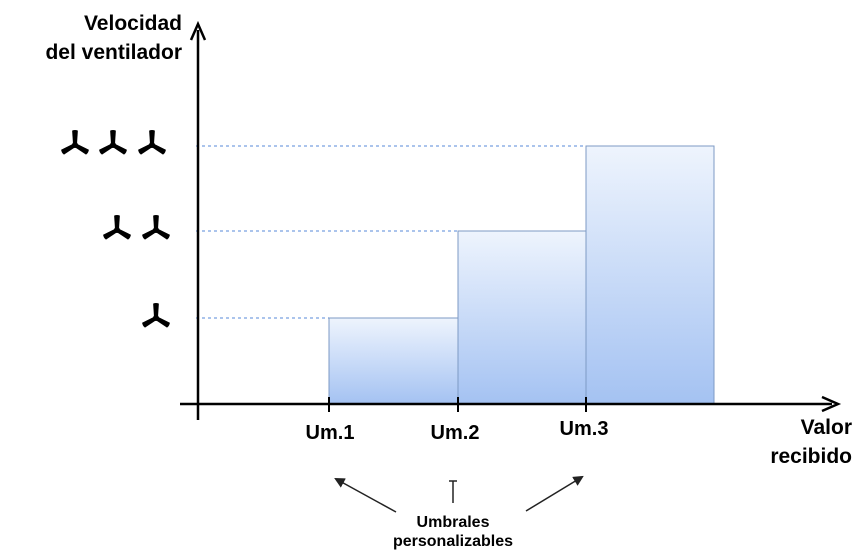 This screenshot has height=560, width=856. What do you see at coordinates (453, 541) in the screenshot?
I see `annotation-line-2: personalizables` at bounding box center [453, 541].